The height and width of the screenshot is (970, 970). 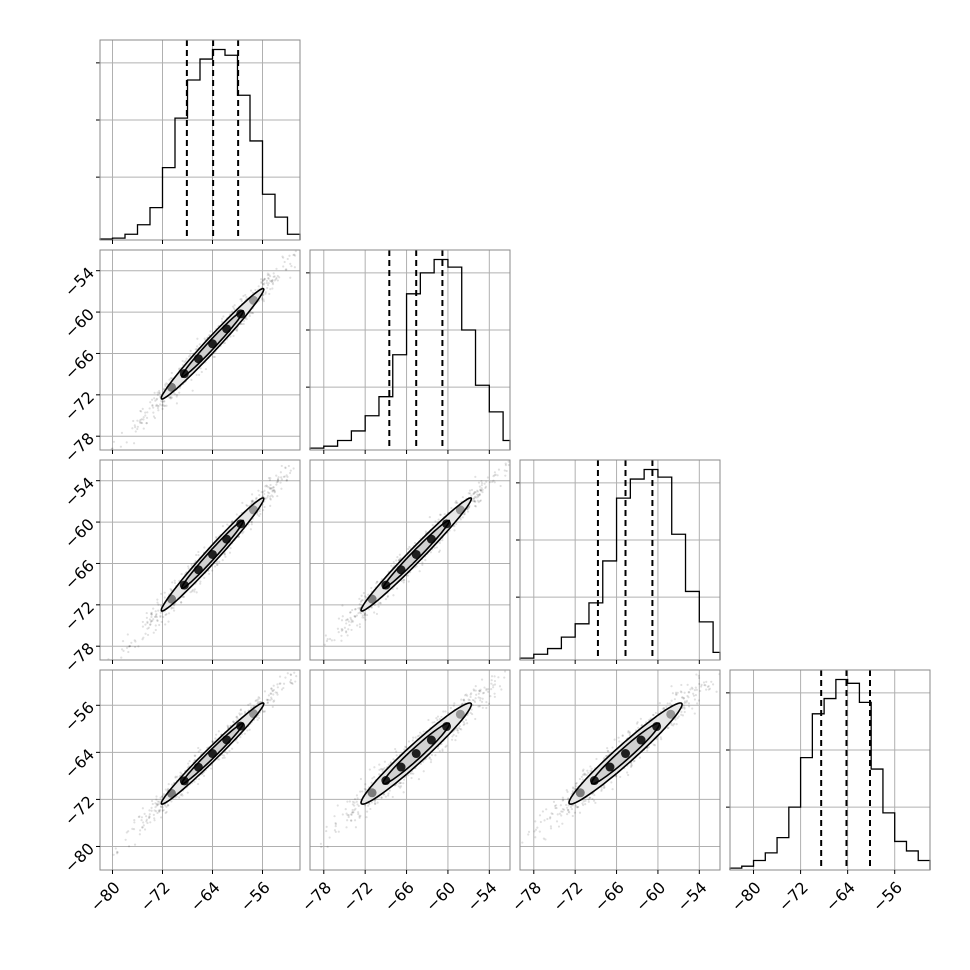 What do you see at coordinates (79, 810) in the screenshot?
I see `y-tick-label: −72` at bounding box center [79, 810].